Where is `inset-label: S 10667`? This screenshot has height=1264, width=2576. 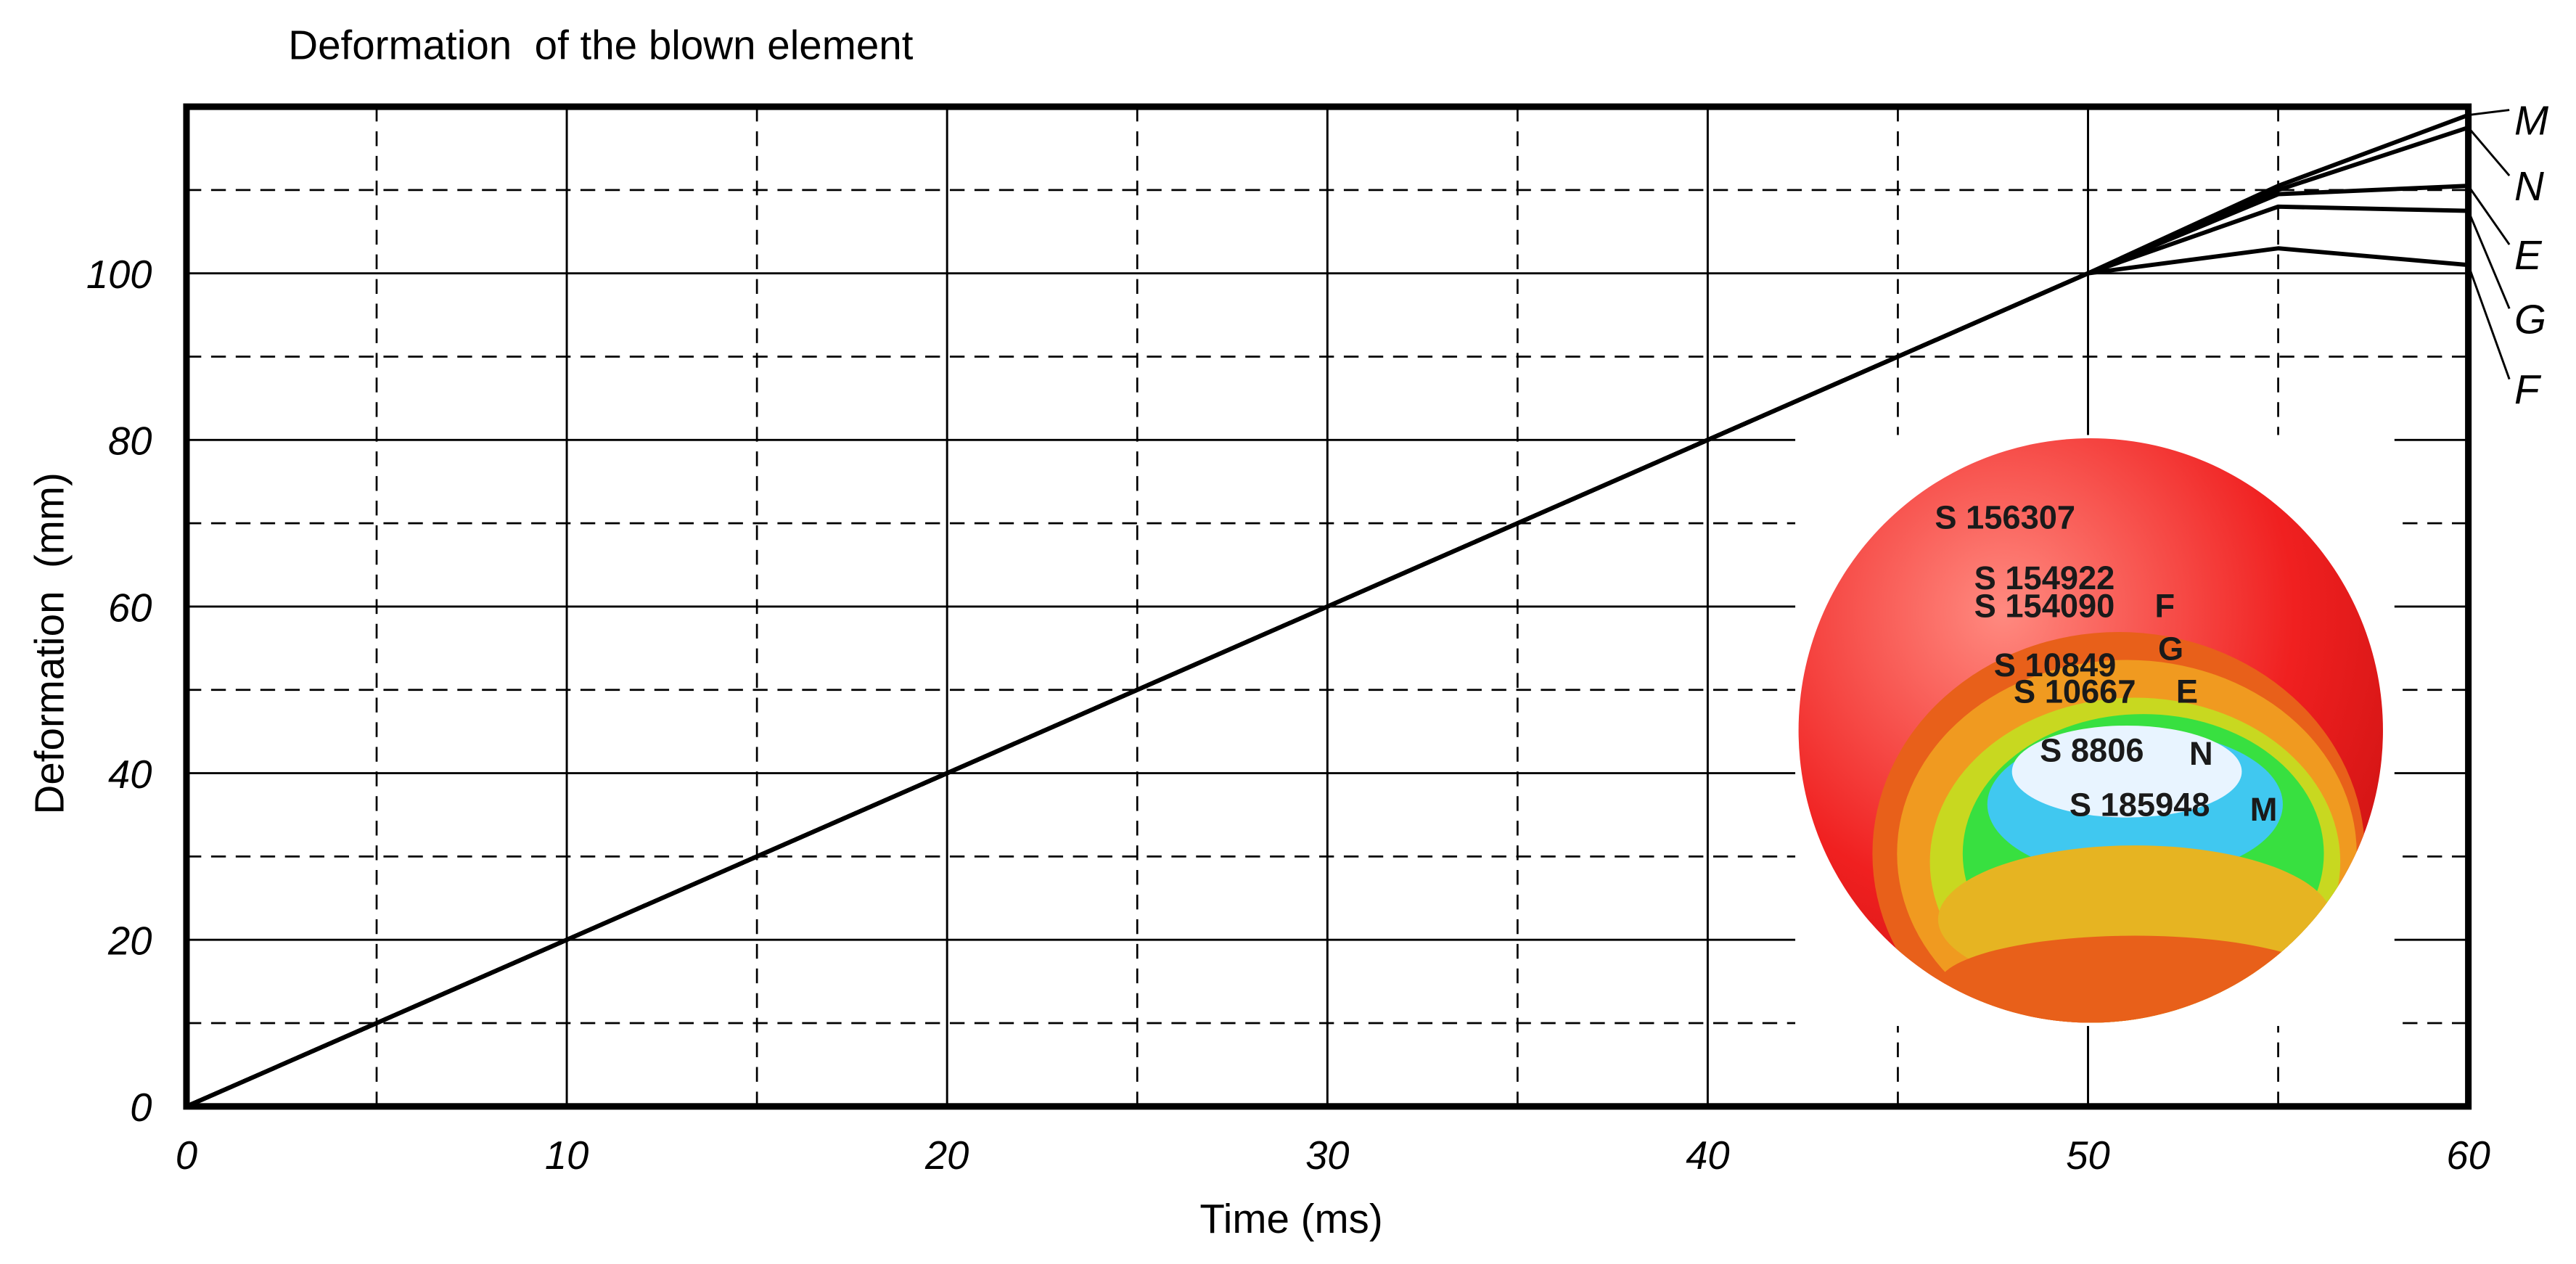
inset-label: S 10667 is located at coordinates (2075, 691).